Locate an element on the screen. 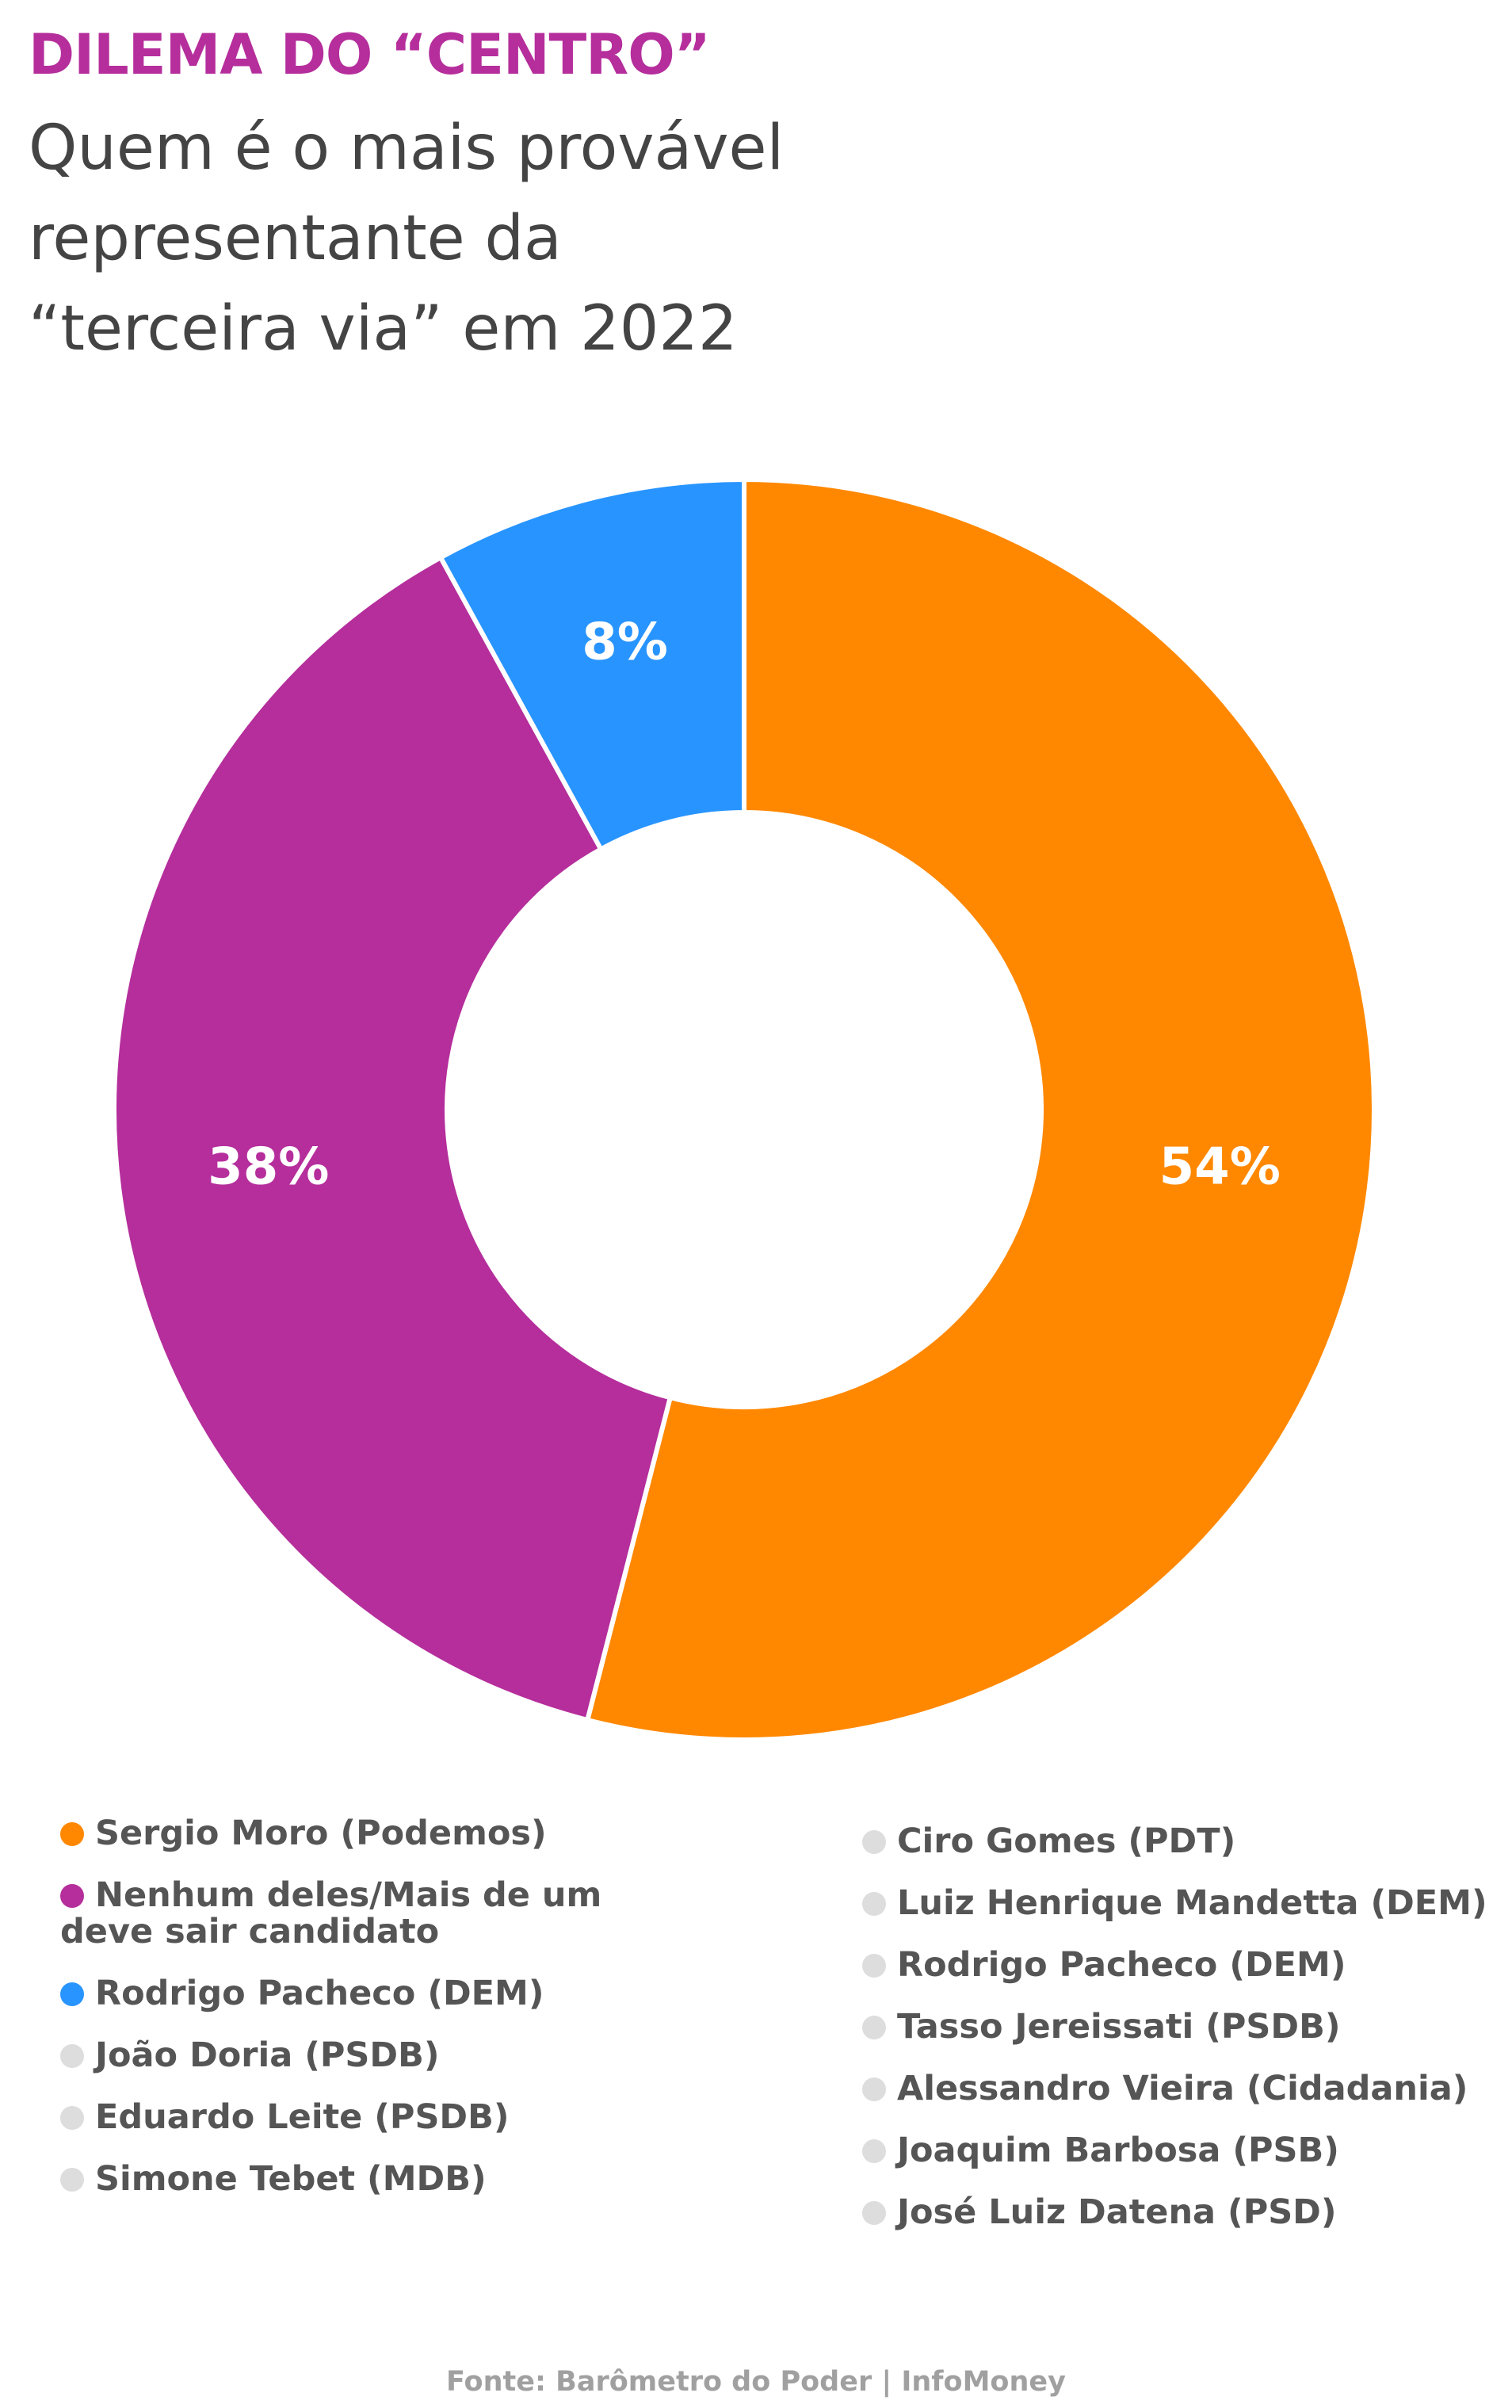  data-label: 38% is located at coordinates (268, 1166).